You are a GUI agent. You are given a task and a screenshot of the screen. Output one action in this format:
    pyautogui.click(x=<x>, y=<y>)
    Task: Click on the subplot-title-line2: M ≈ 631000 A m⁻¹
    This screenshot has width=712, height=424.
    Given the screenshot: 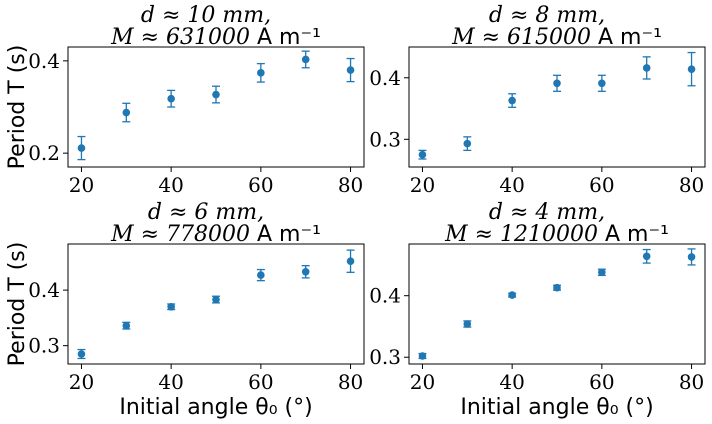 What is the action you would take?
    pyautogui.click(x=215, y=37)
    